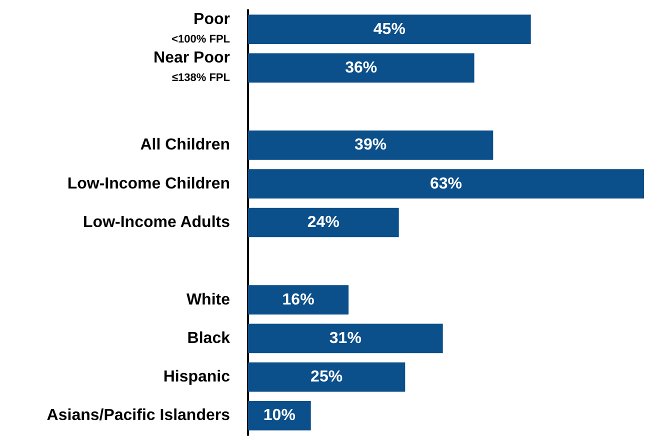 This screenshot has width=652, height=445. Describe the element at coordinates (192, 66) in the screenshot. I see `y-tick-label: Near Poor ≤138% FPL` at that location.